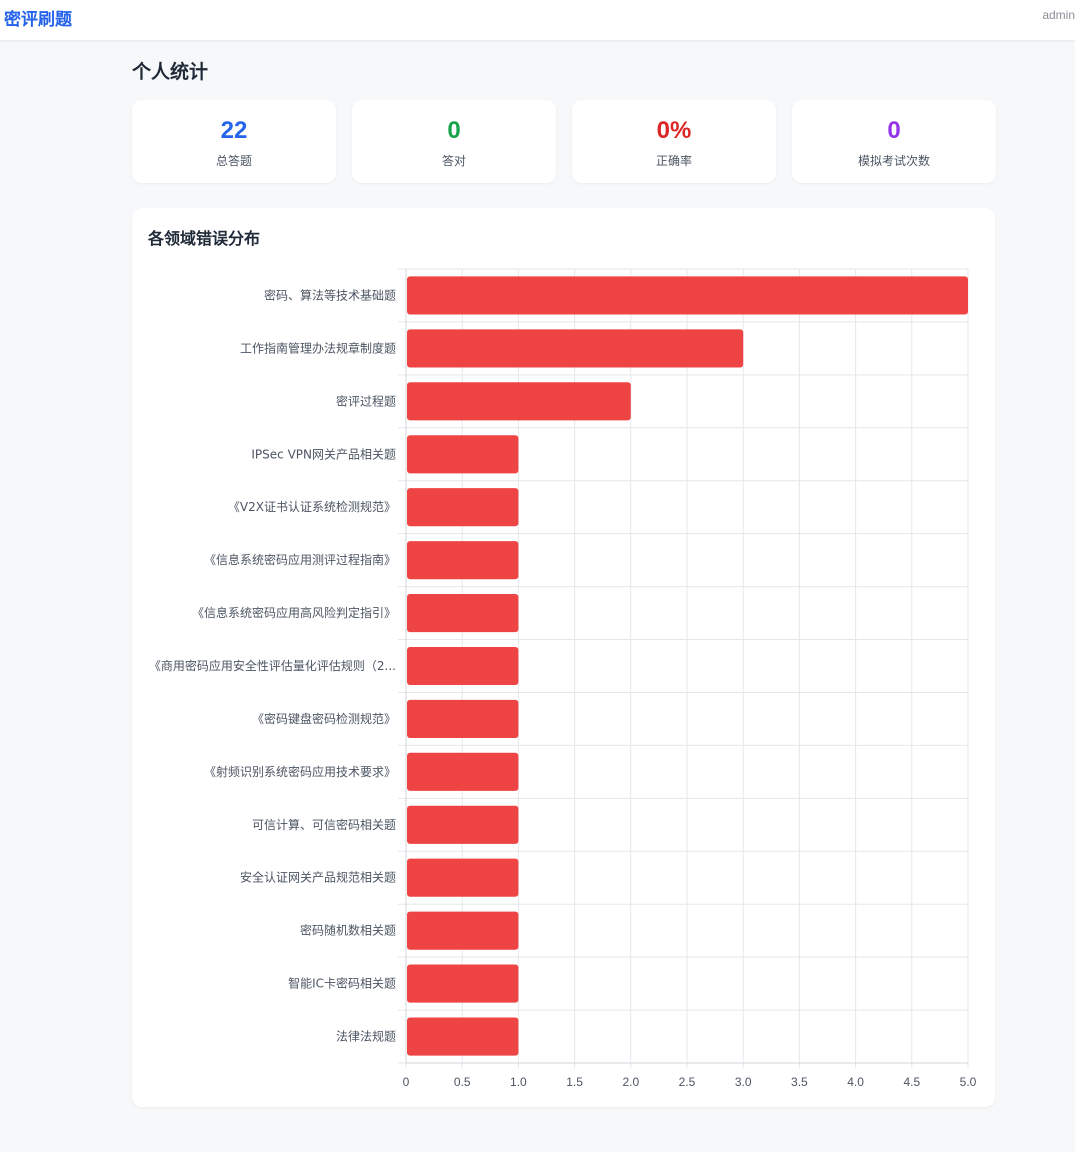  What do you see at coordinates (38, 20) in the screenshot?
I see `app-logo-link: 密评刷题` at bounding box center [38, 20].